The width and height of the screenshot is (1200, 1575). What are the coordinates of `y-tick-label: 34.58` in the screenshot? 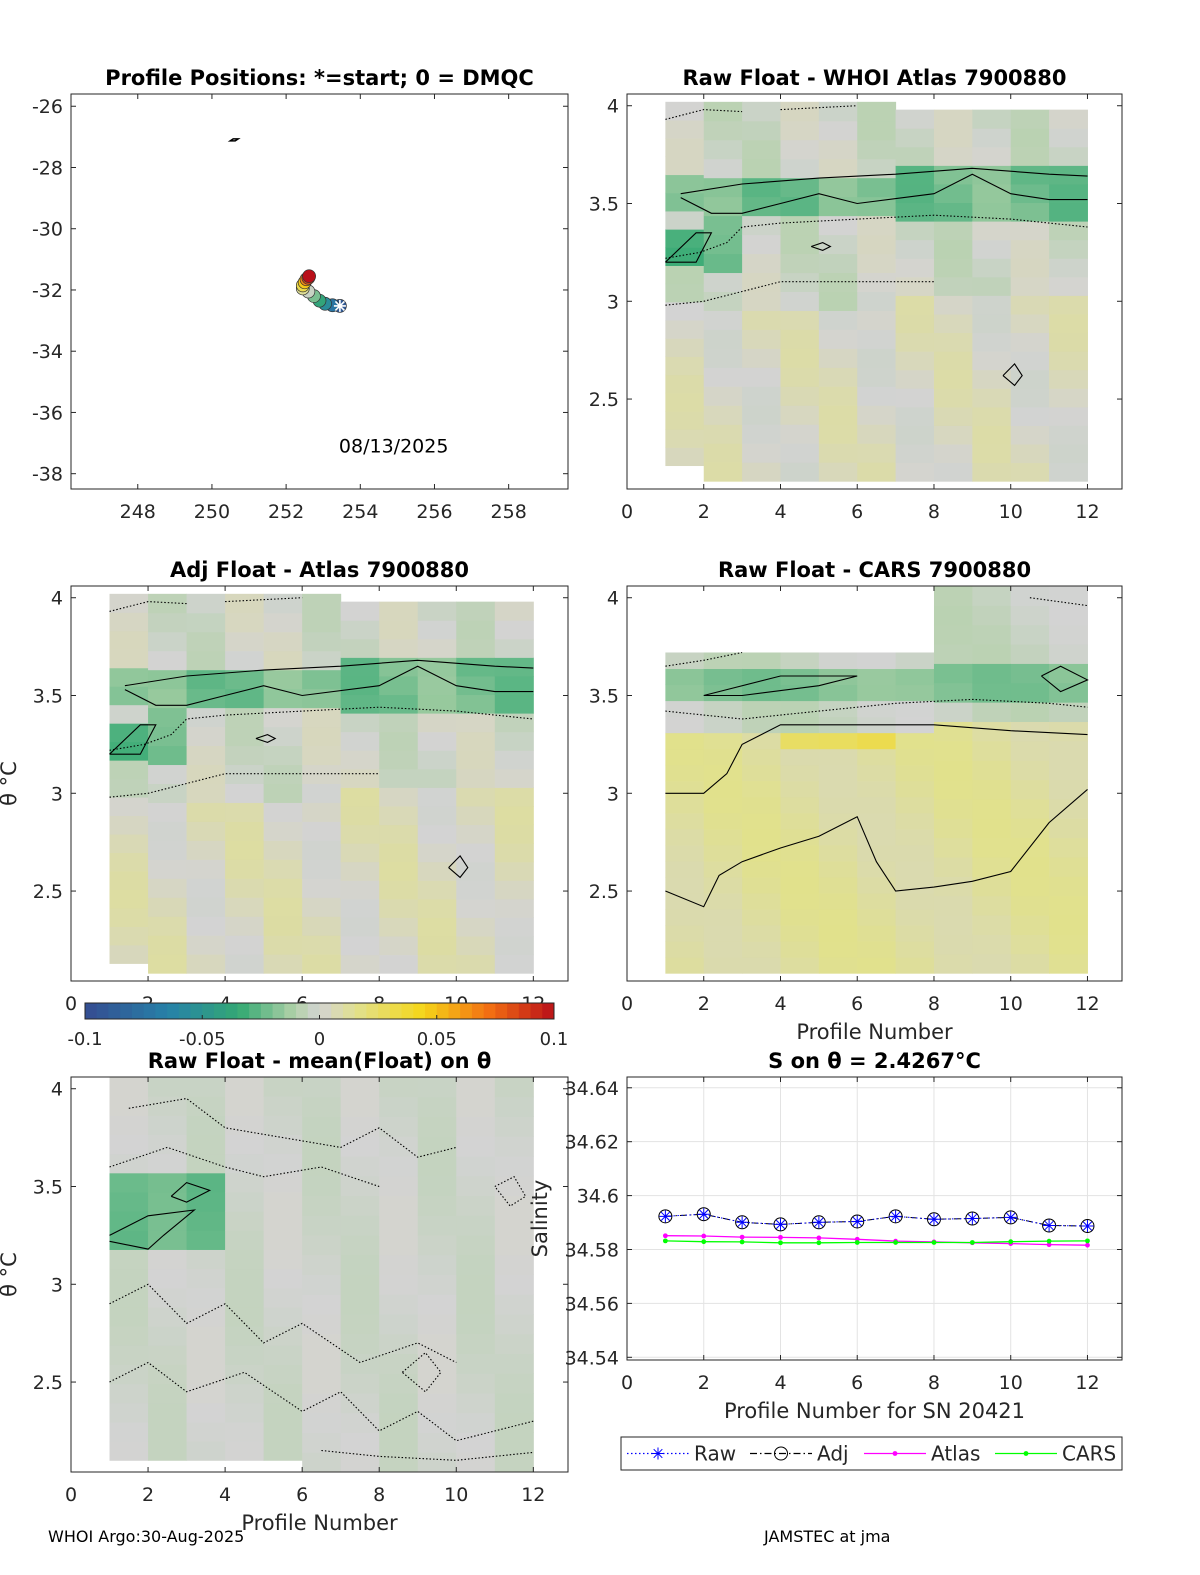 It's located at (592, 1250).